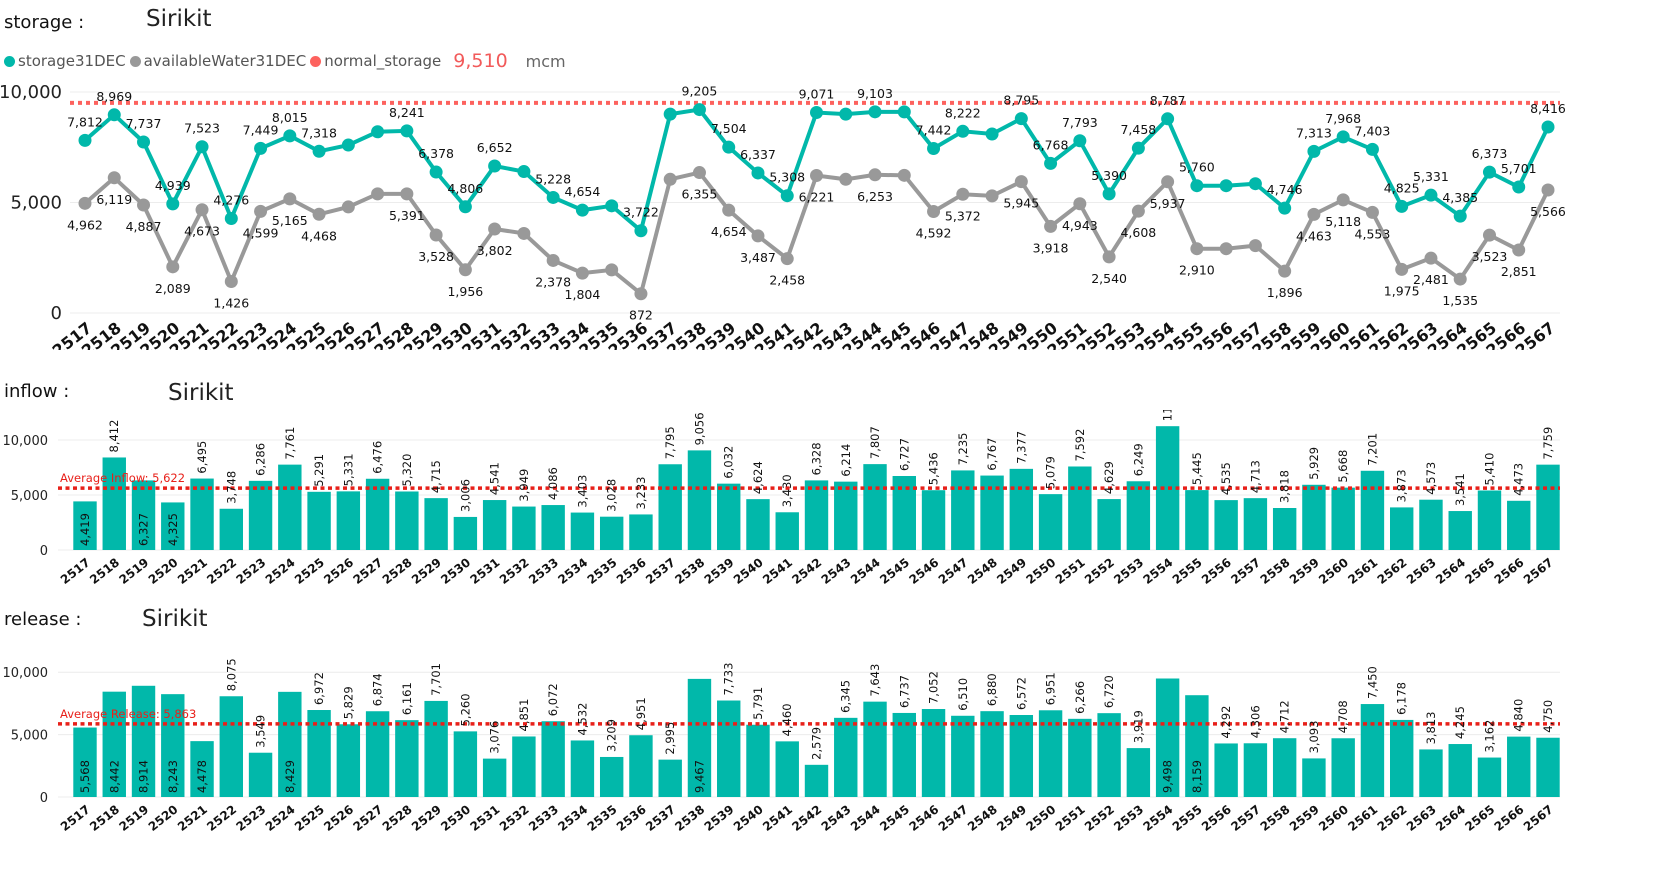 Image resolution: width=1662 pixels, height=891 pixels. I want to click on data-label: 7,523, so click(202, 128).